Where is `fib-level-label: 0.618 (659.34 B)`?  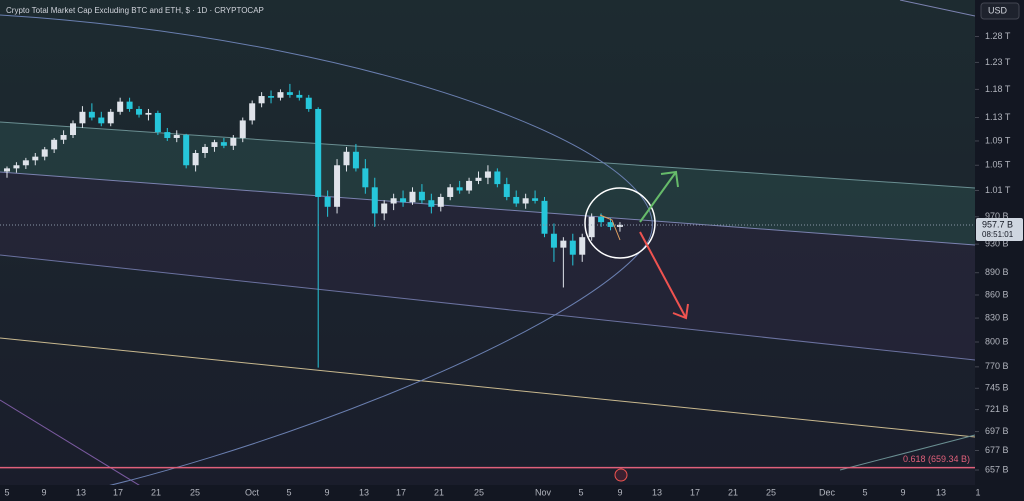 fib-level-label: 0.618 (659.34 B) is located at coordinates (936, 459).